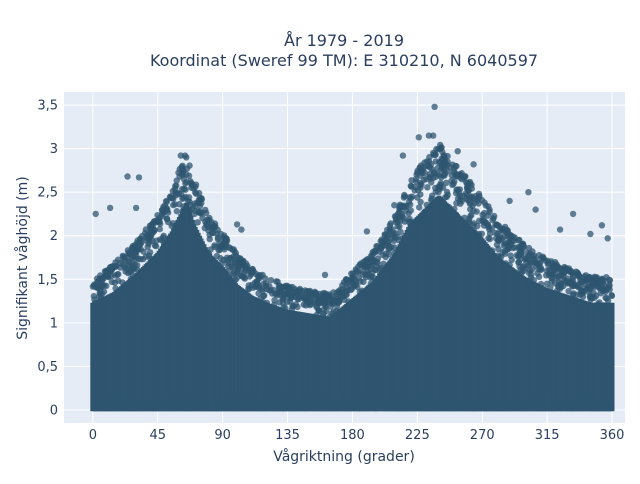 This screenshot has height=484, width=640. Describe the element at coordinates (54, 323) in the screenshot. I see `y-tick-label: 1` at that location.